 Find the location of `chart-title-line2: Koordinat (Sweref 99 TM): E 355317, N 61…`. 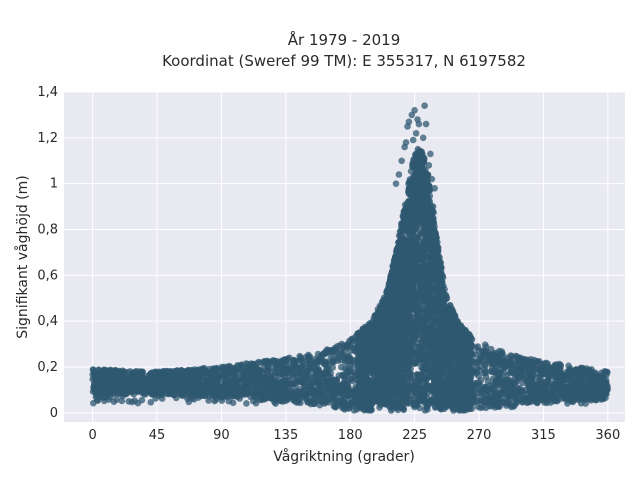

chart-title-line2: Koordinat (Sweref 99 TM): E 355317, N 61… is located at coordinates (344, 61).